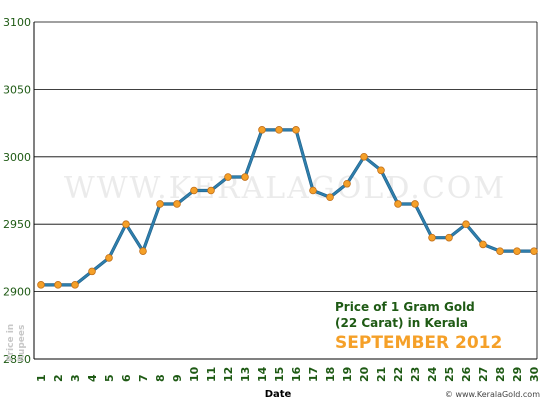  What do you see at coordinates (17, 191) in the screenshot?
I see `y-tick-labels: 2850 2900 2950 3000 3050 3100` at bounding box center [17, 191].